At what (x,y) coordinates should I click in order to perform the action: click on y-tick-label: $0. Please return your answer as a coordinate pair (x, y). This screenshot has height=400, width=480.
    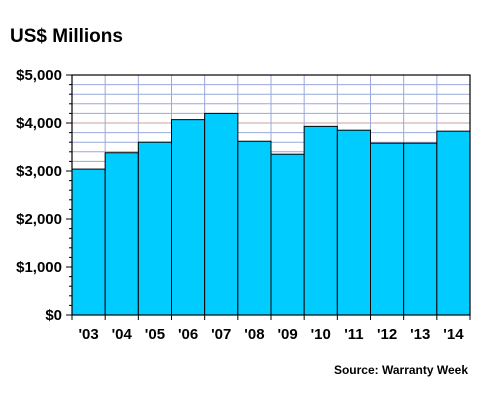
    Looking at the image, I should click on (53, 315).